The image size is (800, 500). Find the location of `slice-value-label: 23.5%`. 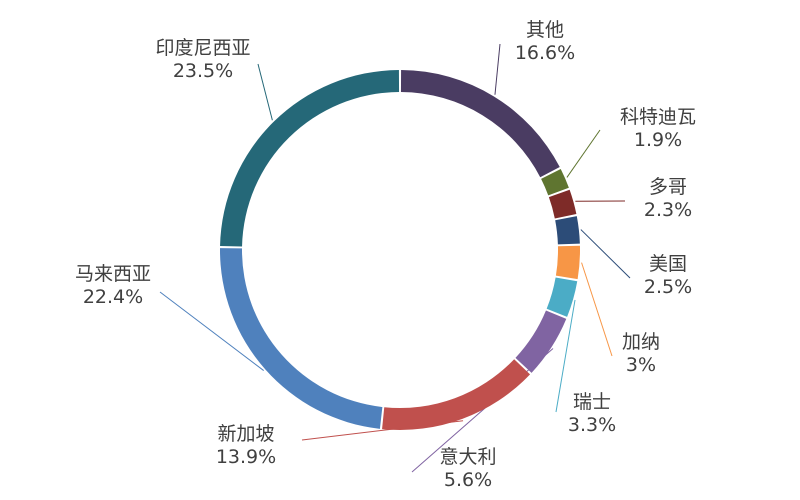

slice-value-label: 23.5% is located at coordinates (203, 71).